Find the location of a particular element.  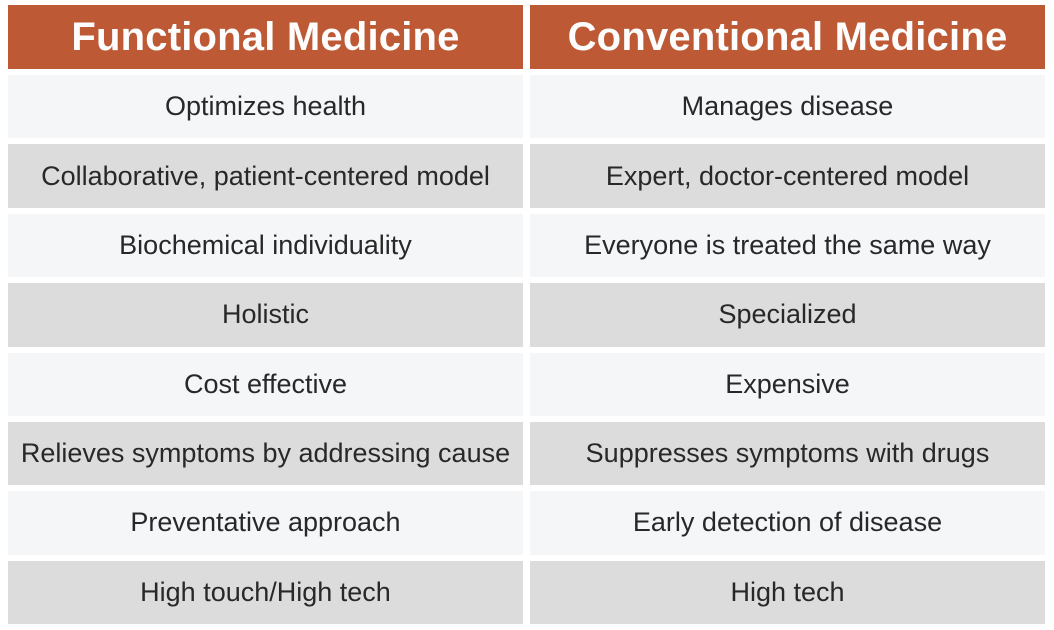

table-cell: Collaborative, patient-centered model is located at coordinates (265, 176).